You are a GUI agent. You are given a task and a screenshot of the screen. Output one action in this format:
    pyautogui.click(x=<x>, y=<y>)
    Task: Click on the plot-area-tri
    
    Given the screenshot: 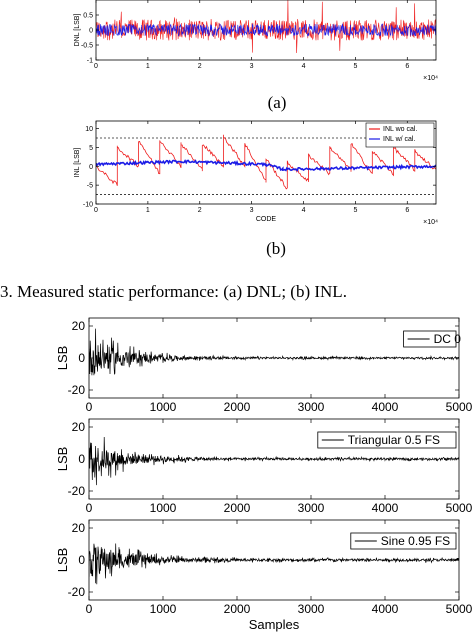 What is the action you would take?
    pyautogui.click(x=274, y=461)
    